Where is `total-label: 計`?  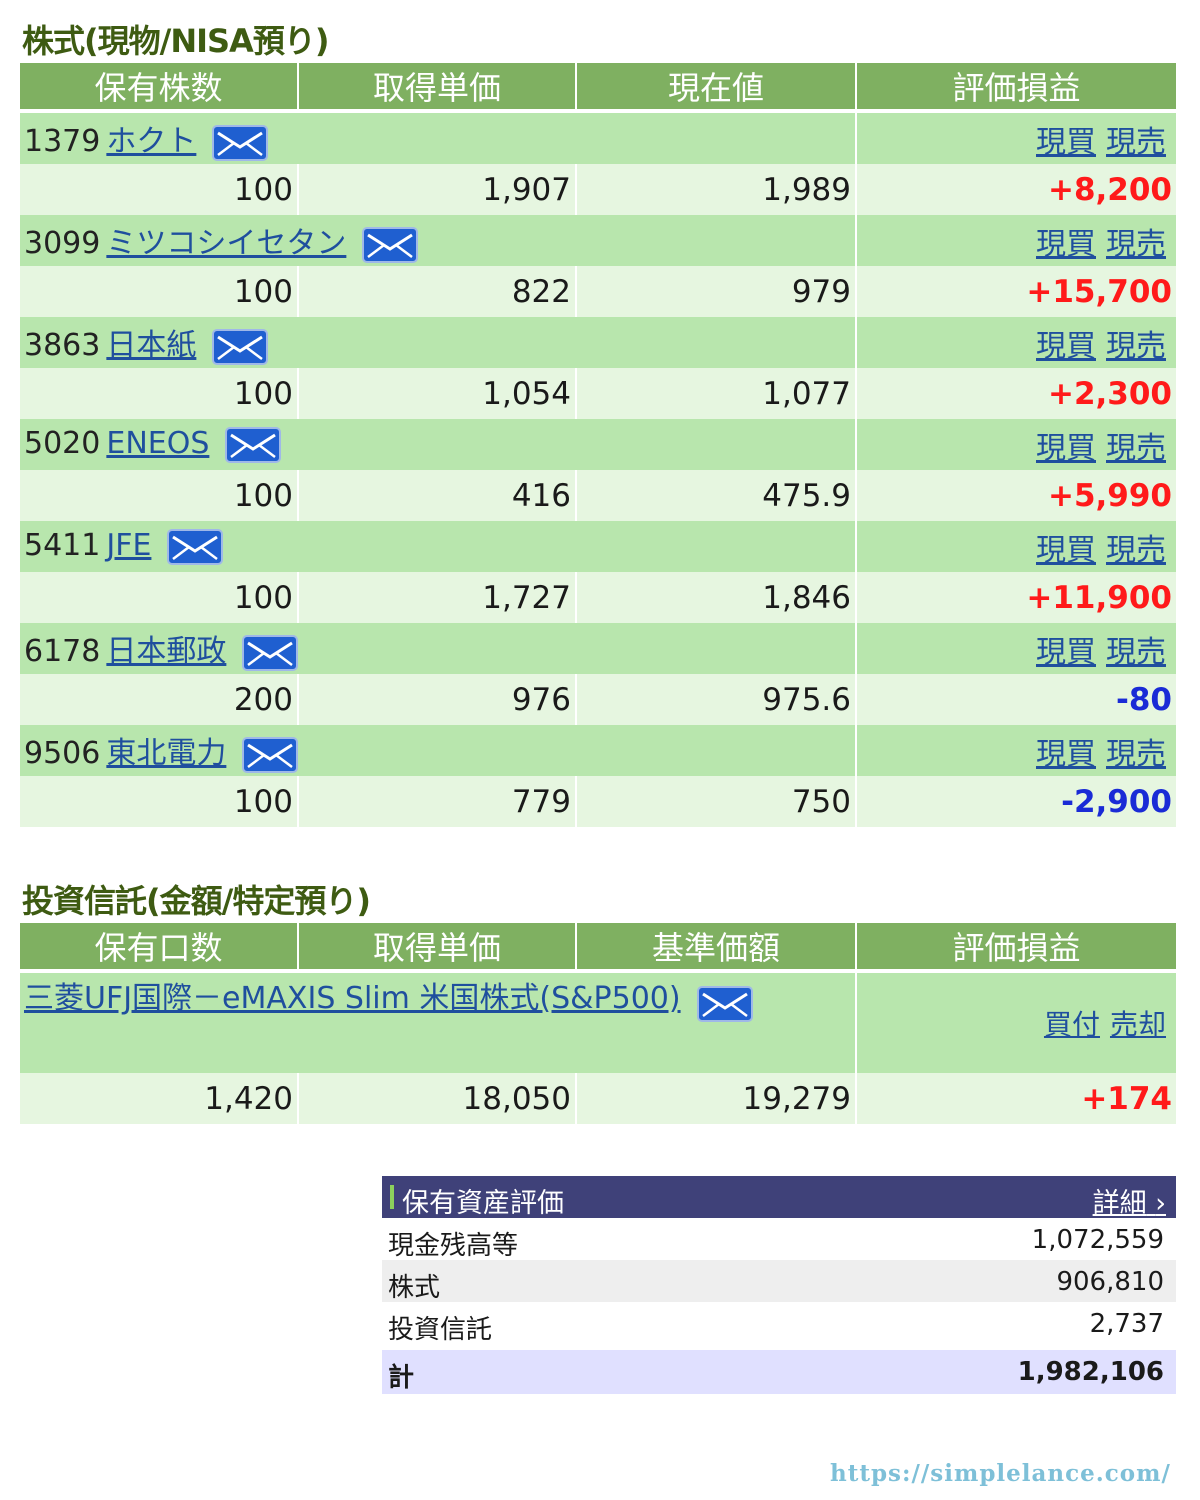 total-label: 計 is located at coordinates (401, 1378).